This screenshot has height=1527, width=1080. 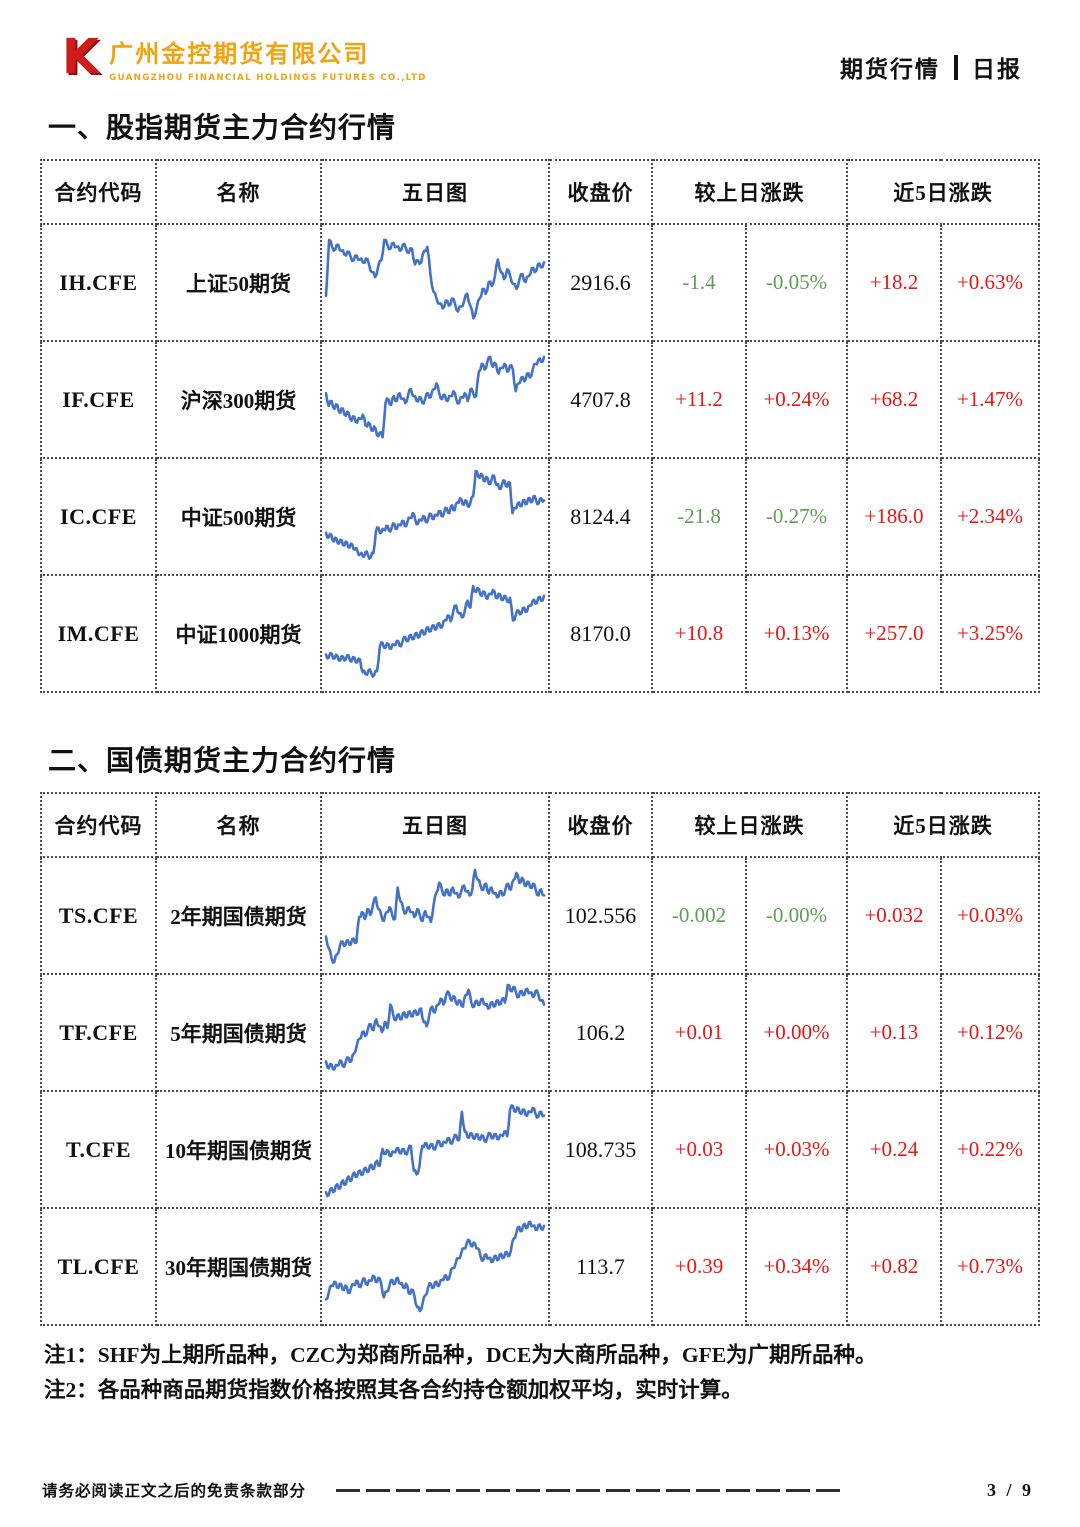 I want to click on five-day-change: +0.13, so click(x=894, y=1032).